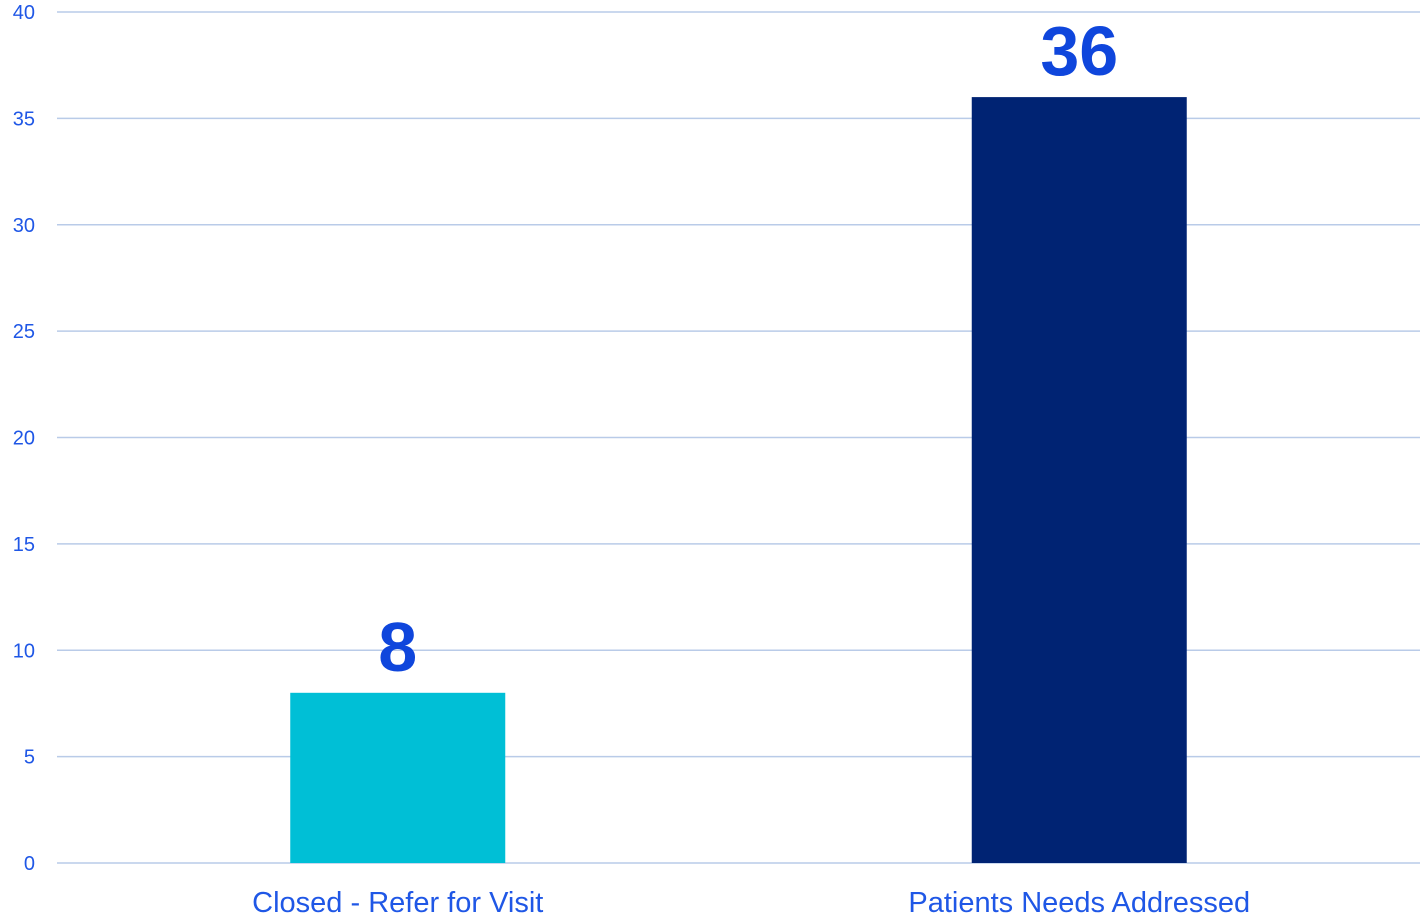 This screenshot has width=1422, height=915. I want to click on y-tick-label-35: 35, so click(24, 119).